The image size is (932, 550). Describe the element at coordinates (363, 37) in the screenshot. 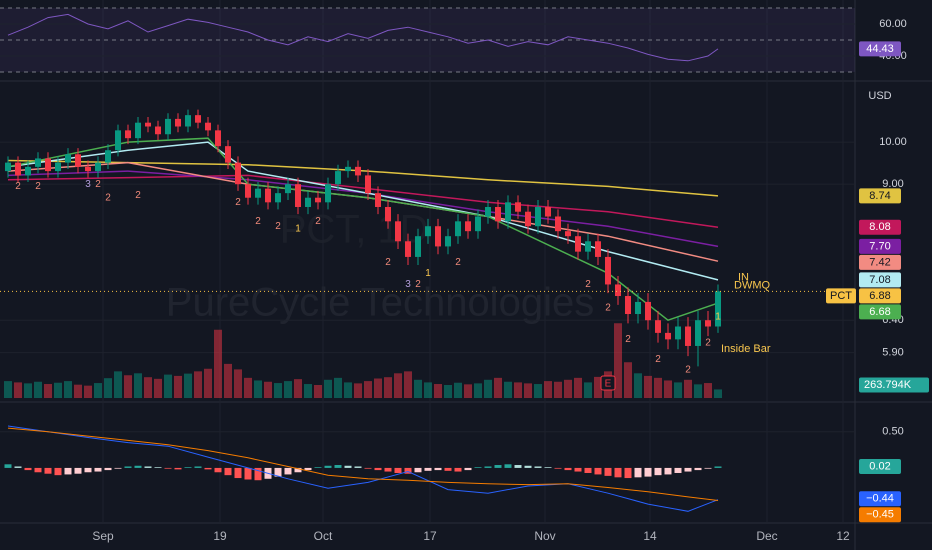

I see `rsi-line` at that location.